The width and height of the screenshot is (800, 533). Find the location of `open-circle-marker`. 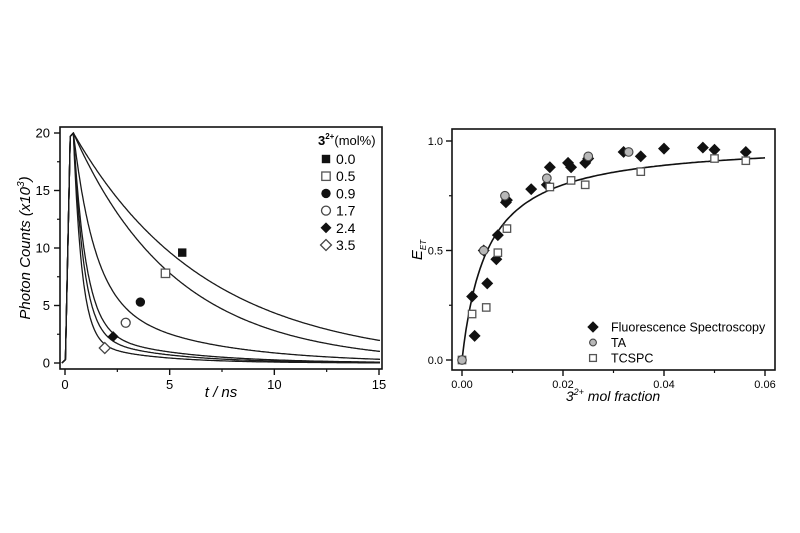

open-circle-marker is located at coordinates (125, 322).